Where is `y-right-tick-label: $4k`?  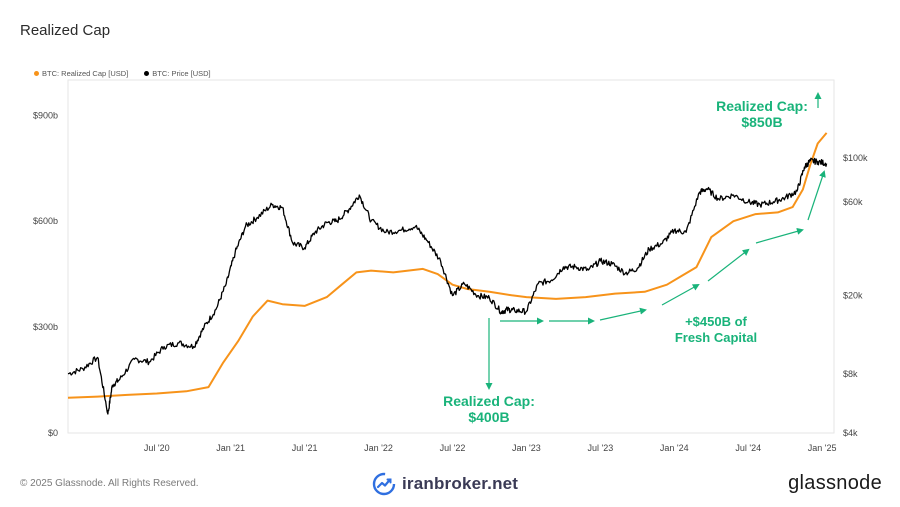
y-right-tick-label: $4k is located at coordinates (850, 433).